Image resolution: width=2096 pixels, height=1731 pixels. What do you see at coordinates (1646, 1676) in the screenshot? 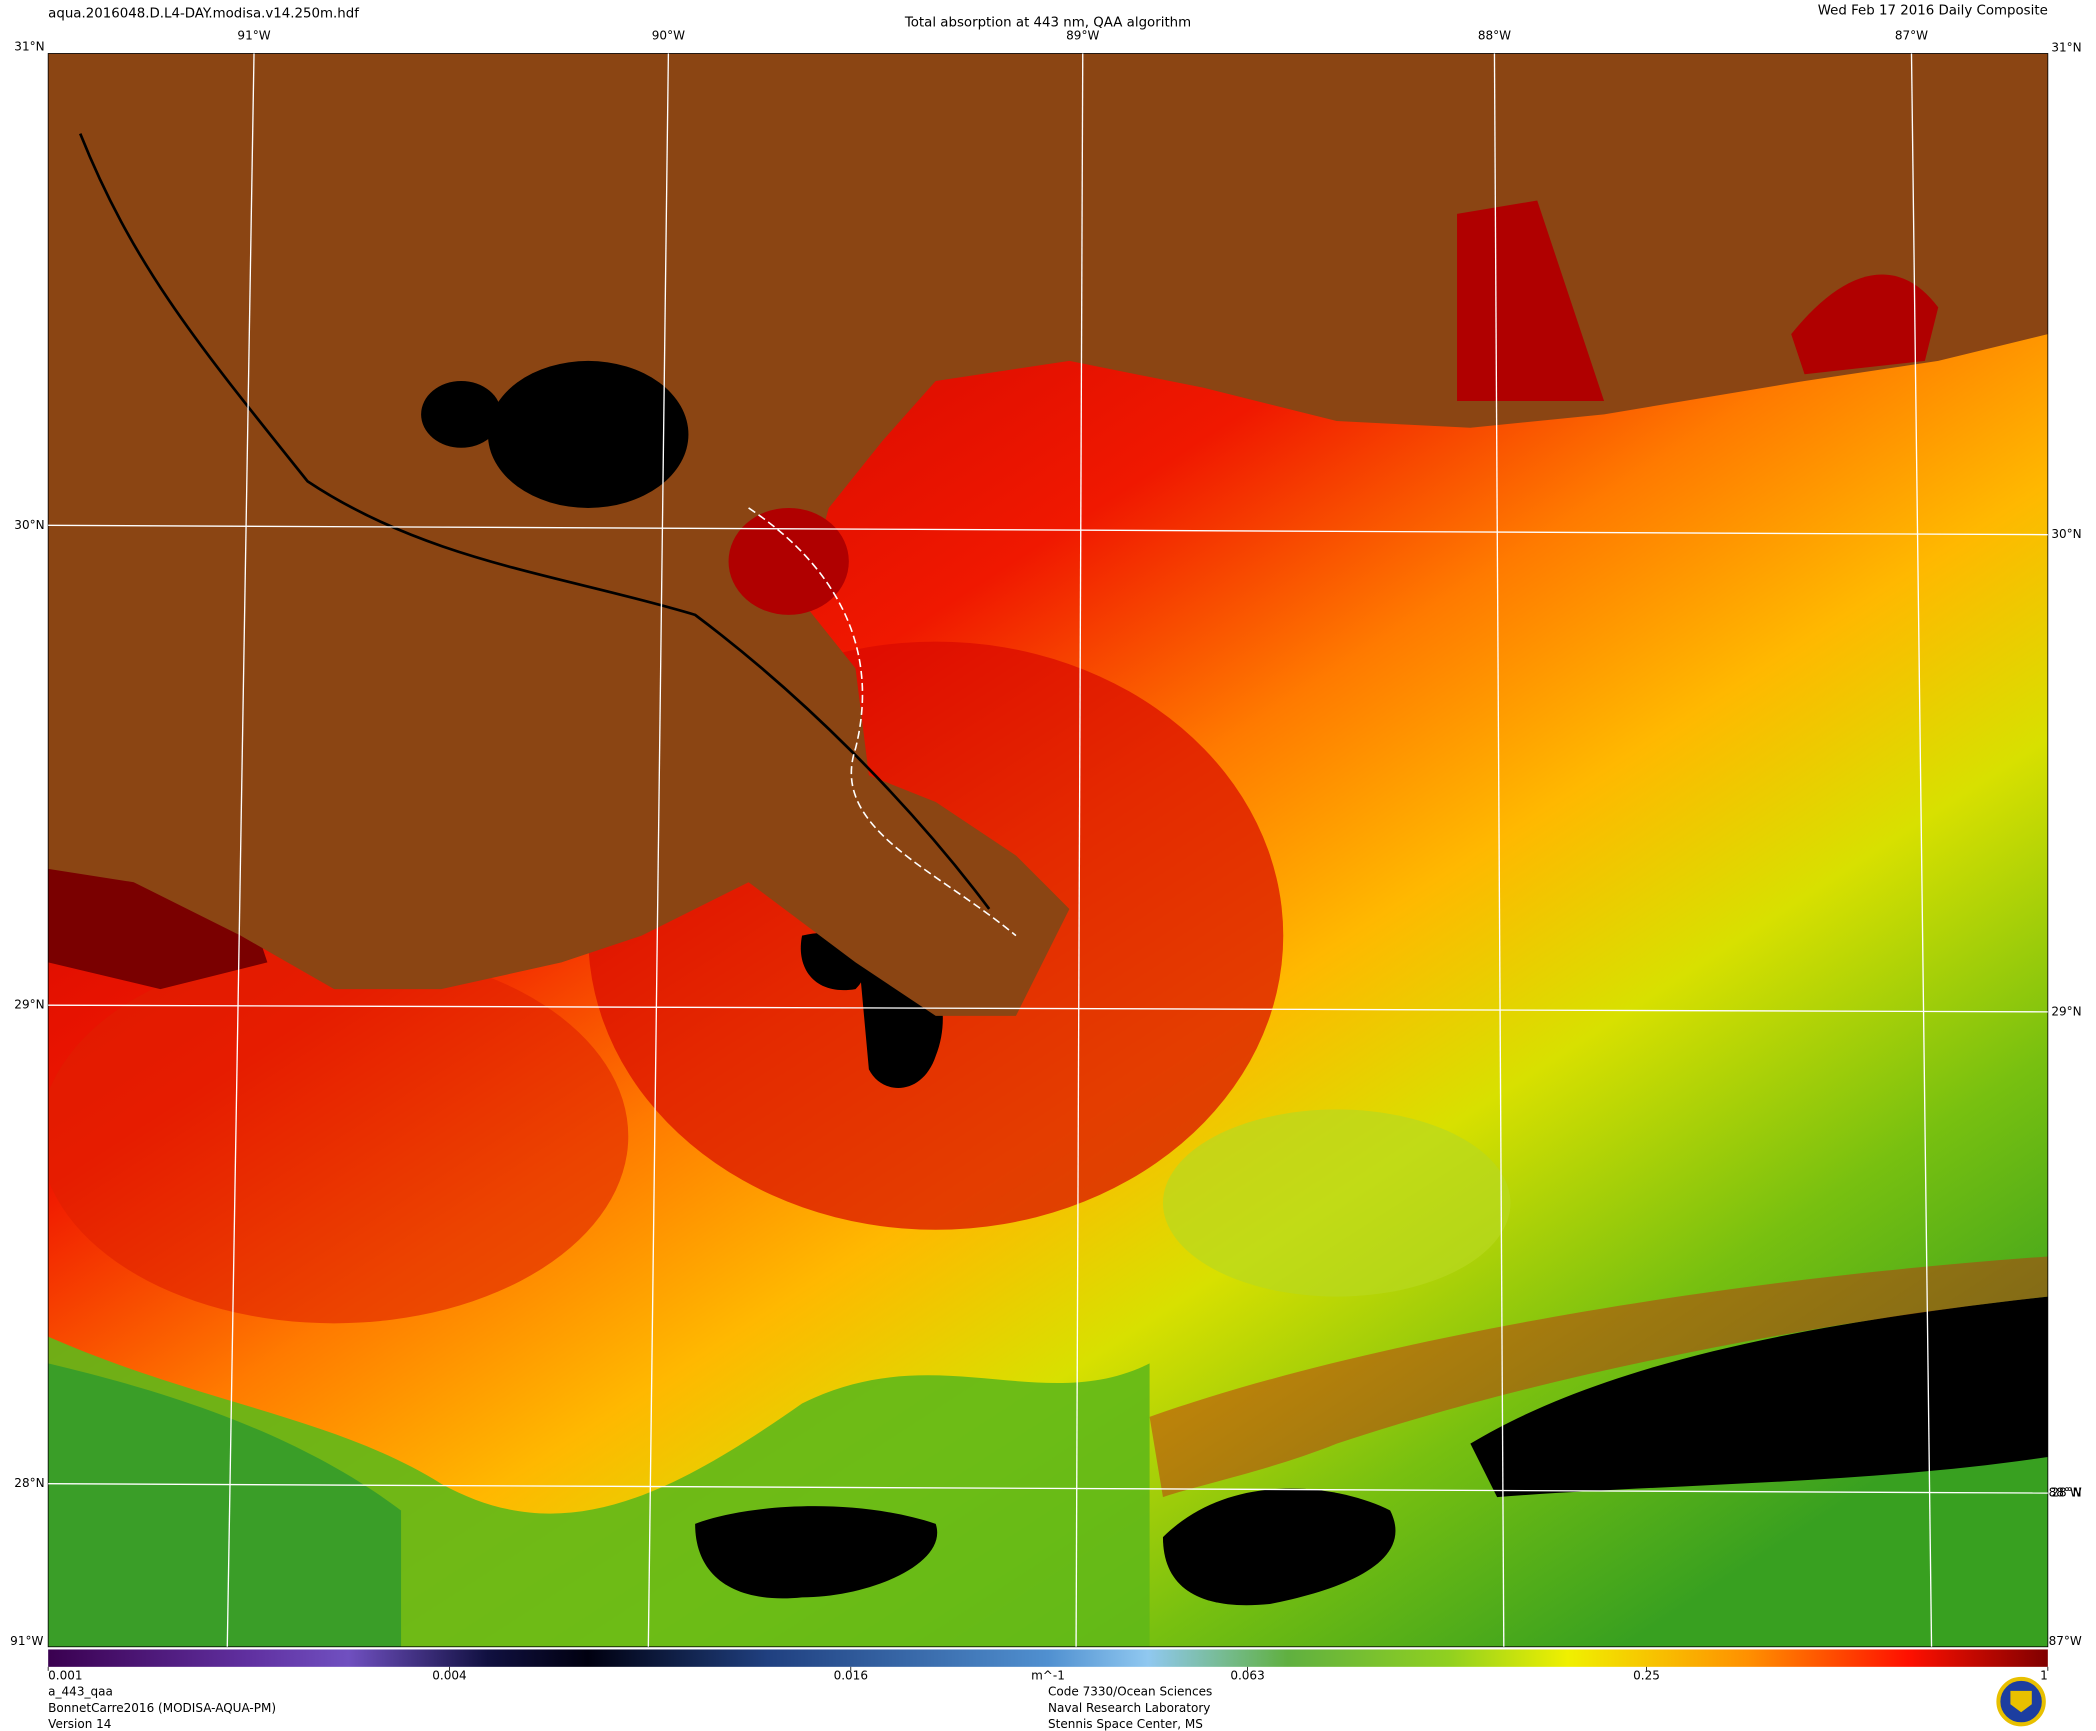
I see `colorbar-tick-label: 0.25` at bounding box center [1646, 1676].